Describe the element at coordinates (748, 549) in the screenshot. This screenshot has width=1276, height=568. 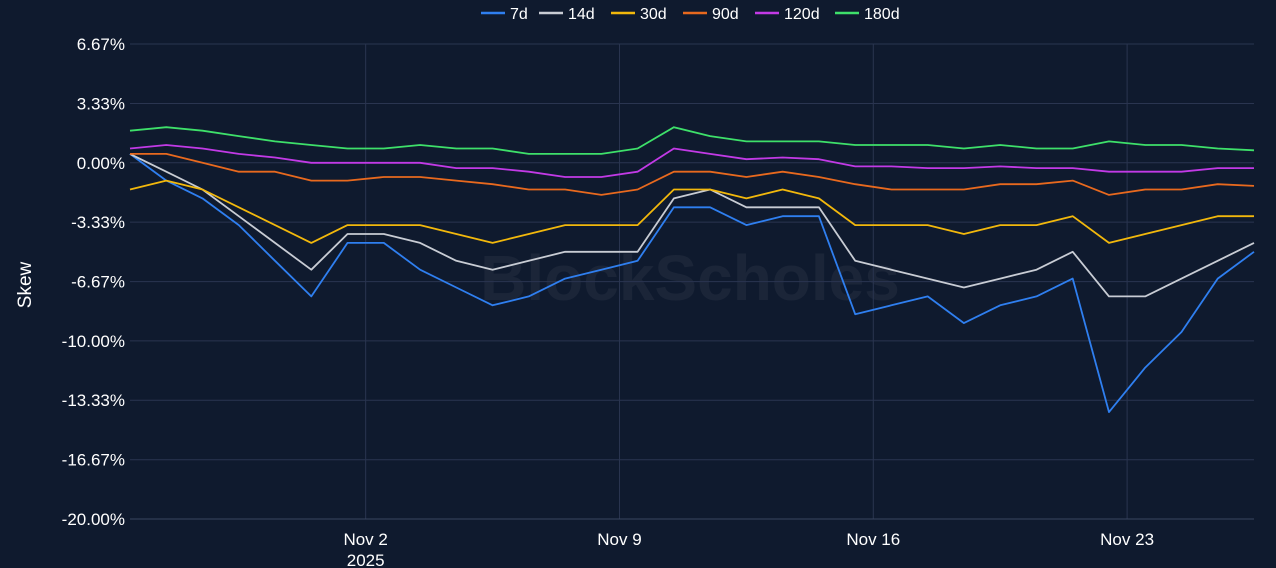
I see `x-axis: Nov 2 2025 Nov 9 Nov 16 Nov 23` at that location.